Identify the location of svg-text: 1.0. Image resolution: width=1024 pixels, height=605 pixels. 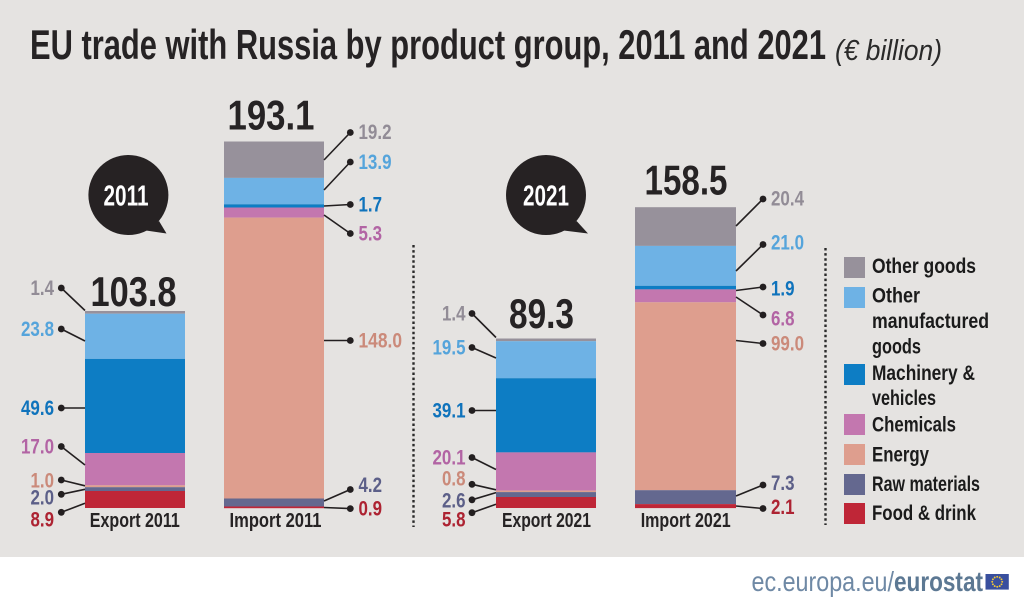
(43, 481).